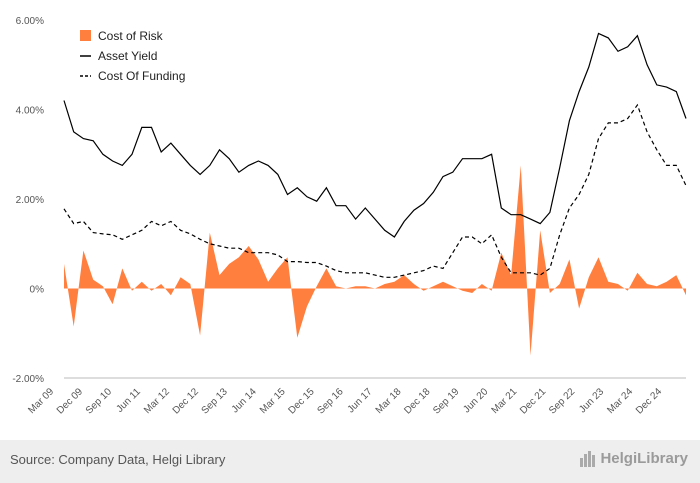 The width and height of the screenshot is (700, 483). Describe the element at coordinates (141, 76) in the screenshot. I see `legend-label-cost-of-funding: Cost Of Funding` at that location.